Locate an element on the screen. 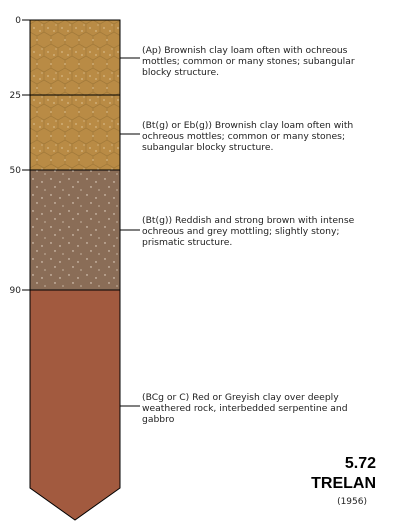  soil-year: (1956) is located at coordinates (352, 502).